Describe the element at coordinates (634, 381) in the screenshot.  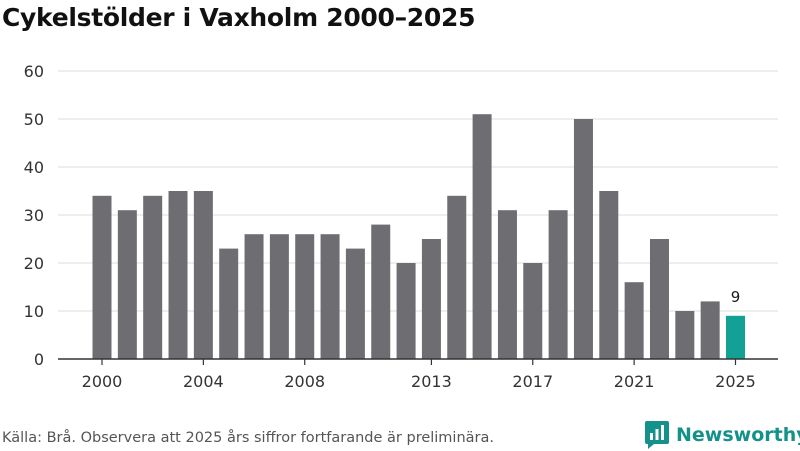
I see `x-tick-label: 2021` at that location.